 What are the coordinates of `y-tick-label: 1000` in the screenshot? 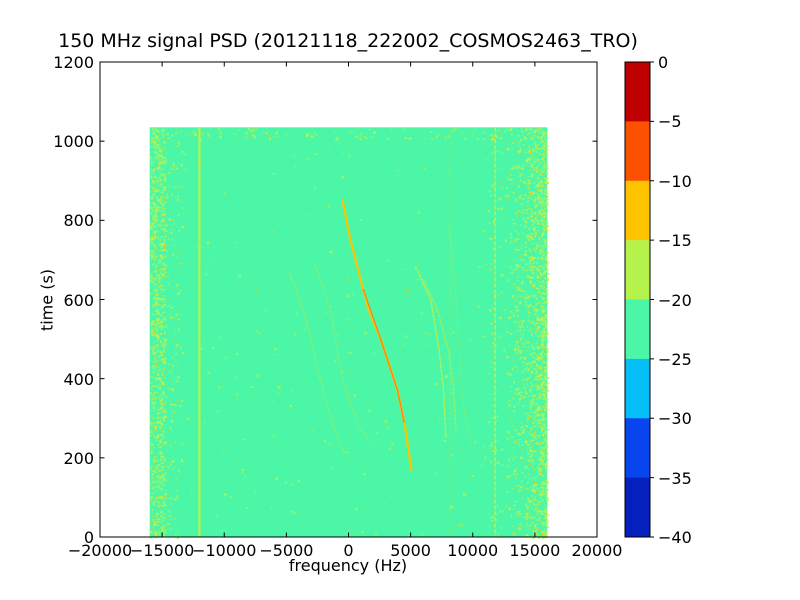 It's located at (73, 142).